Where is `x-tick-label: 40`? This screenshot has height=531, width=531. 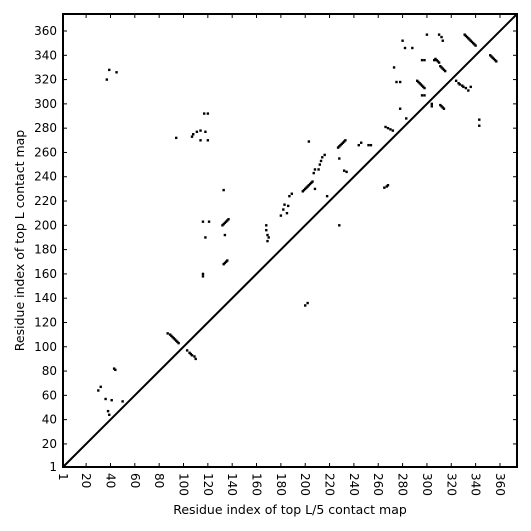
x-tick-label: 40 is located at coordinates (110, 480).